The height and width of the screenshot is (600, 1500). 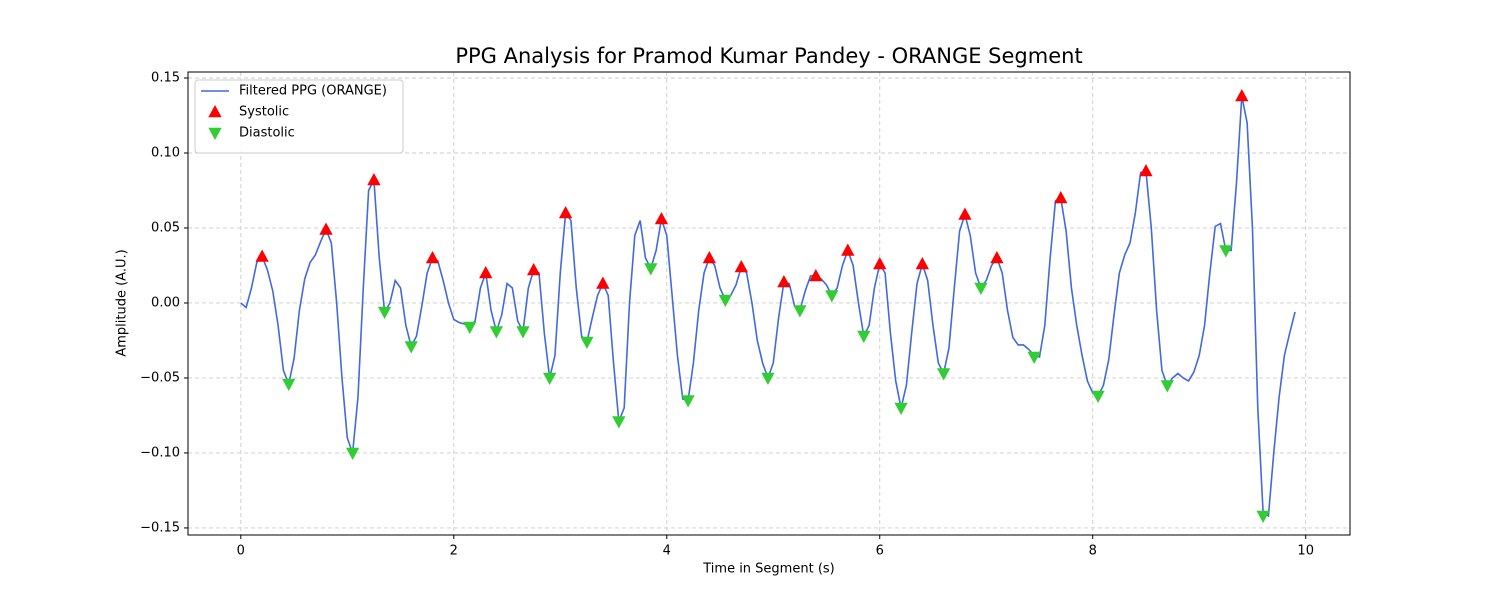 I want to click on legend: Filtered PPG (ORANGE) Systolic Diastolic, so click(x=299, y=116).